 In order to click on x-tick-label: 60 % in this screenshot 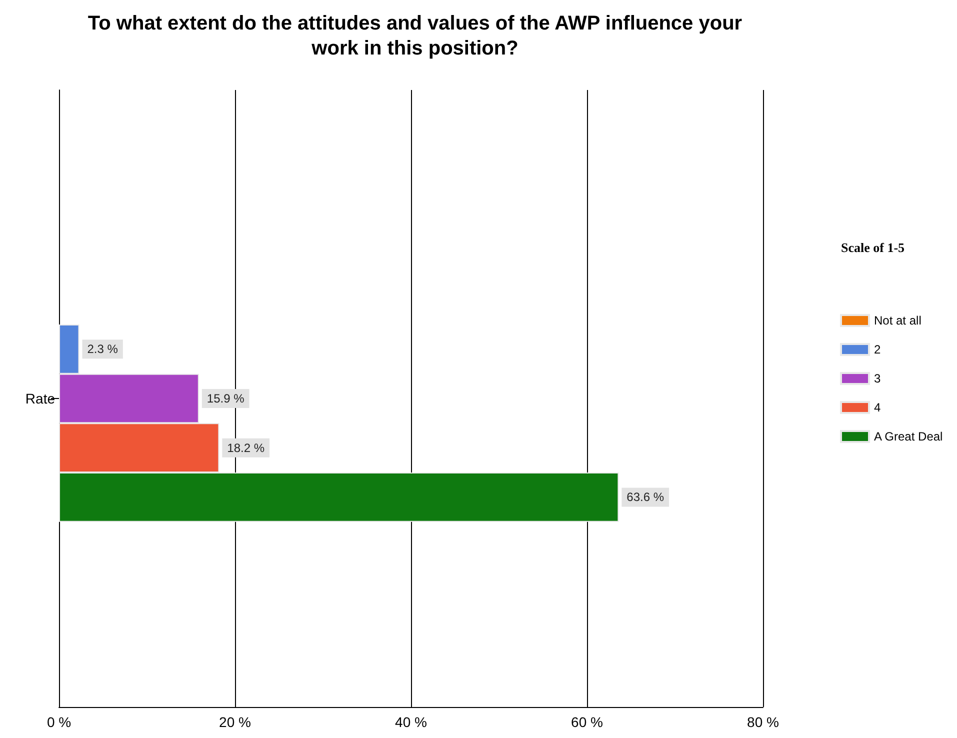, I will do `click(587, 722)`.